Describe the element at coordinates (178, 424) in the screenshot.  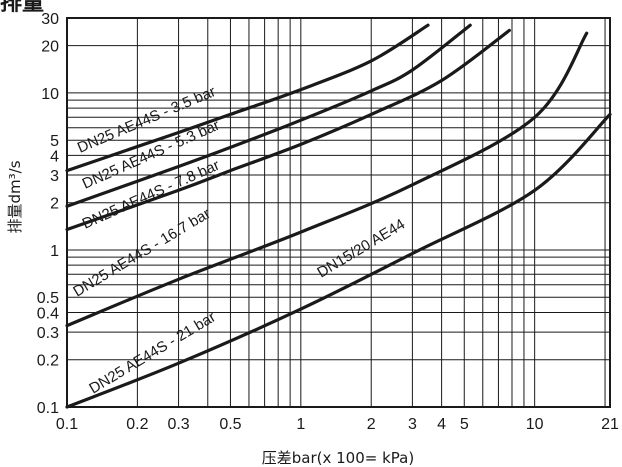
I see `x-tick-label: 0.3` at that location.